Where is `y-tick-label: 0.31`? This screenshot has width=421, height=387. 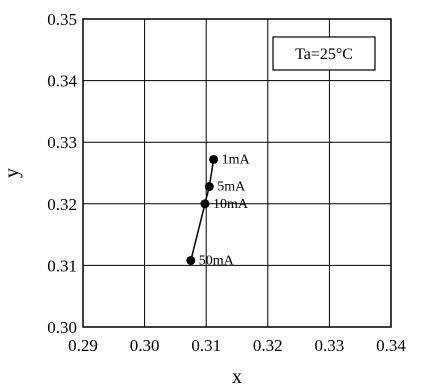 y-tick-label: 0.31 is located at coordinates (62, 265).